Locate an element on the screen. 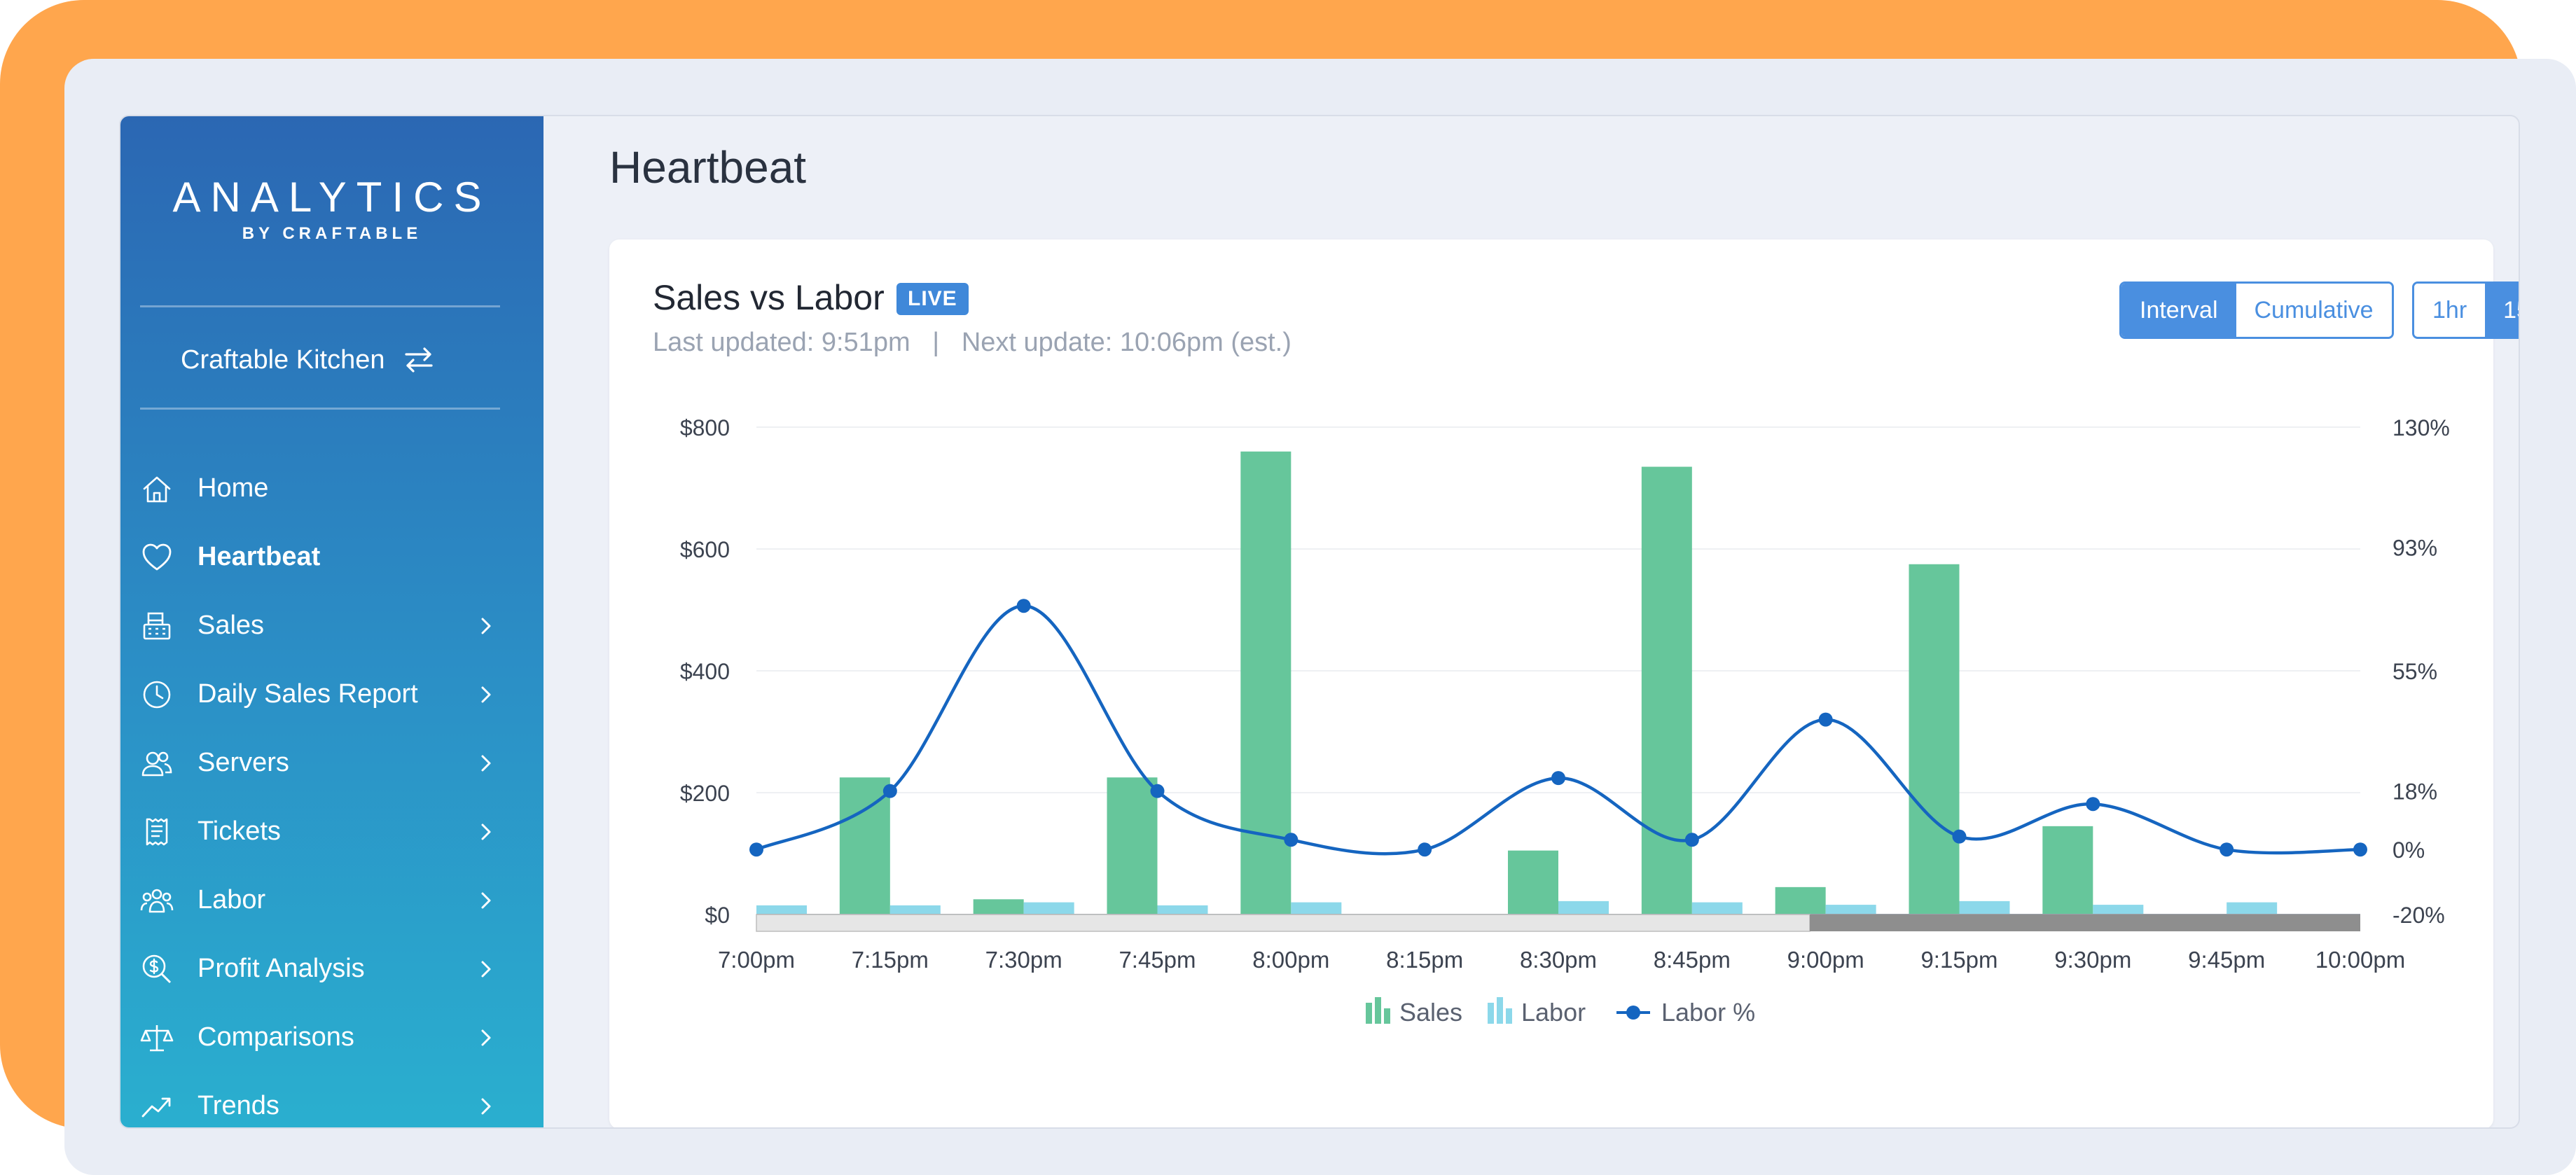 This screenshot has height=1175, width=2576. sidebar-item-servers: Servers is located at coordinates (331, 762).